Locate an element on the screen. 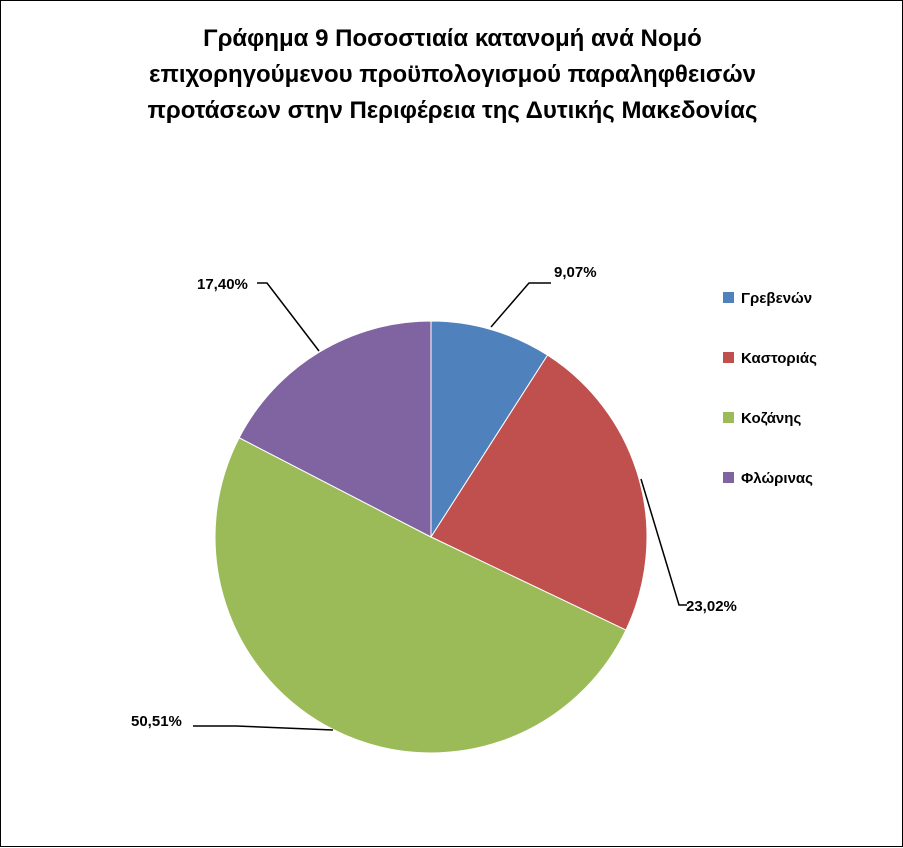 The height and width of the screenshot is (848, 903). data-label: 23,02% is located at coordinates (711, 606).